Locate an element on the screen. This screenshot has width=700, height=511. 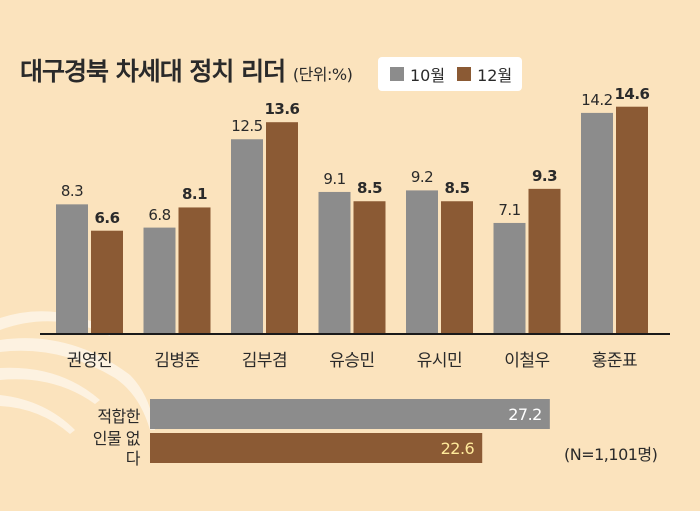
data-label-oct-4: 9.2 is located at coordinates (422, 177).